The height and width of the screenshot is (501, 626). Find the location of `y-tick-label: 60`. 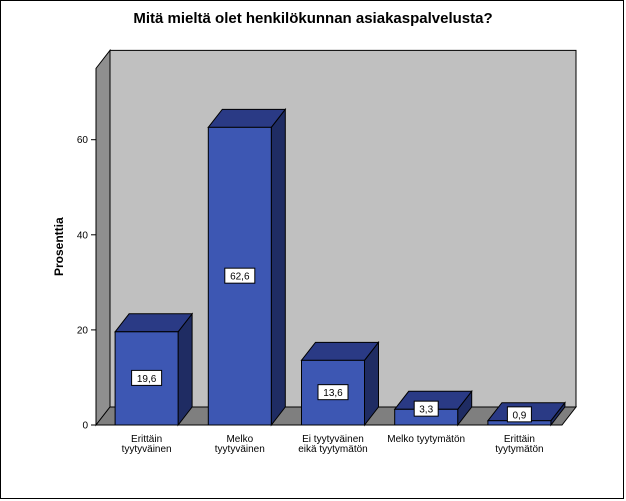

y-tick-label: 60 is located at coordinates (83, 140).